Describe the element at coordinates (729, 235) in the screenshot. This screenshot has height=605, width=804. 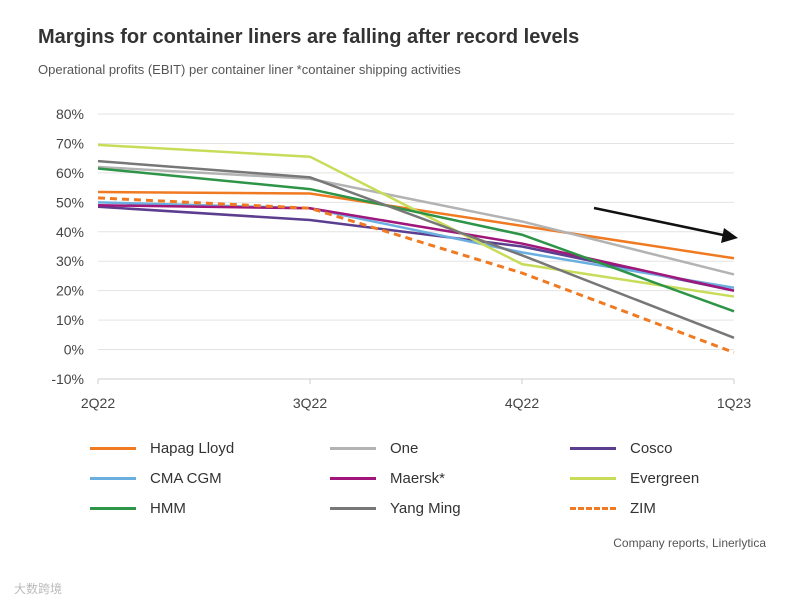
I see `trend-arrow-head` at that location.